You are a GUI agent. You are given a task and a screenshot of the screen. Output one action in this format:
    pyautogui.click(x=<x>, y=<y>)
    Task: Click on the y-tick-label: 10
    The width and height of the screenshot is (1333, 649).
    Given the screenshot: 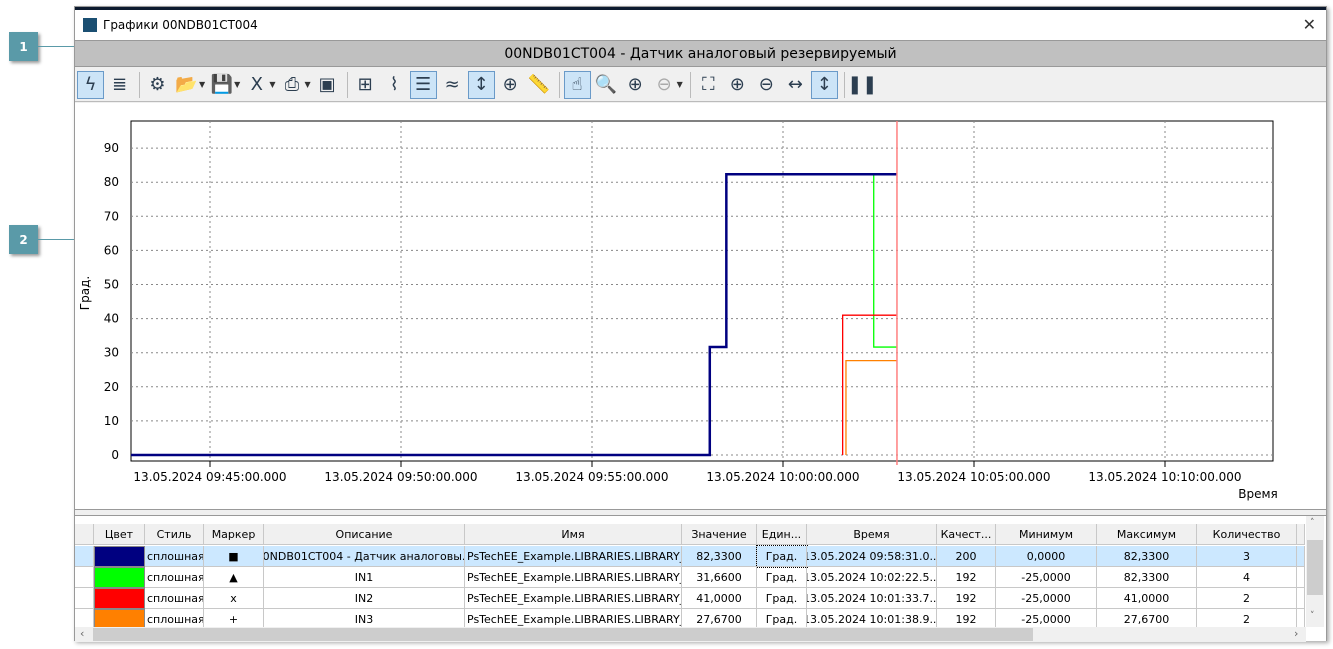 What is the action you would take?
    pyautogui.click(x=111, y=421)
    